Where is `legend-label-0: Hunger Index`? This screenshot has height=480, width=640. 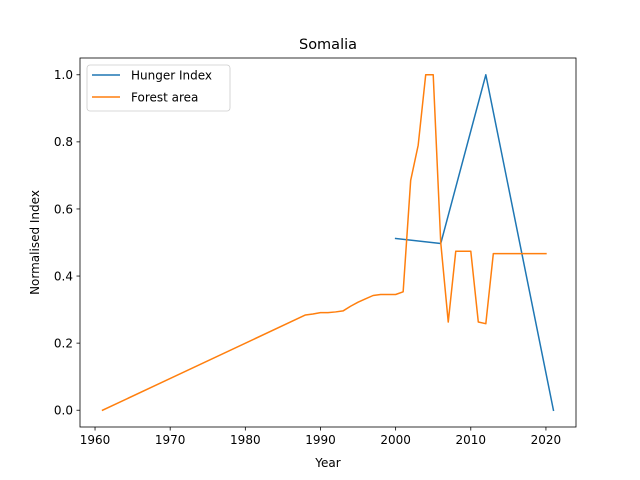
legend-label-0: Hunger Index is located at coordinates (171, 75).